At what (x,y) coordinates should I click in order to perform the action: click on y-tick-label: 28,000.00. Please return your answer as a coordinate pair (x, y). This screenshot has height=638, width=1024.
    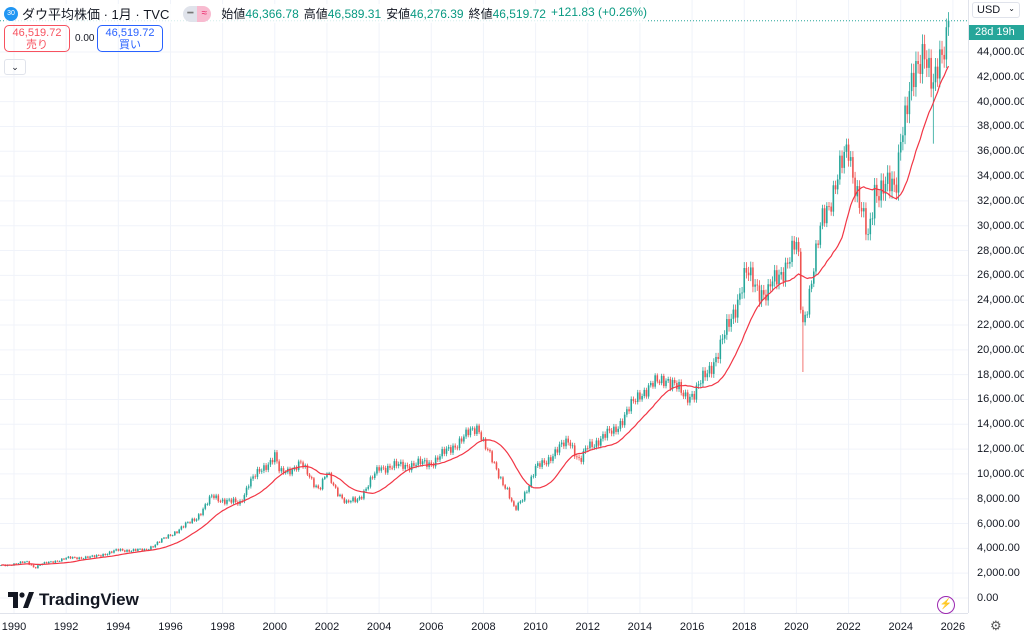
    Looking at the image, I should click on (1000, 250).